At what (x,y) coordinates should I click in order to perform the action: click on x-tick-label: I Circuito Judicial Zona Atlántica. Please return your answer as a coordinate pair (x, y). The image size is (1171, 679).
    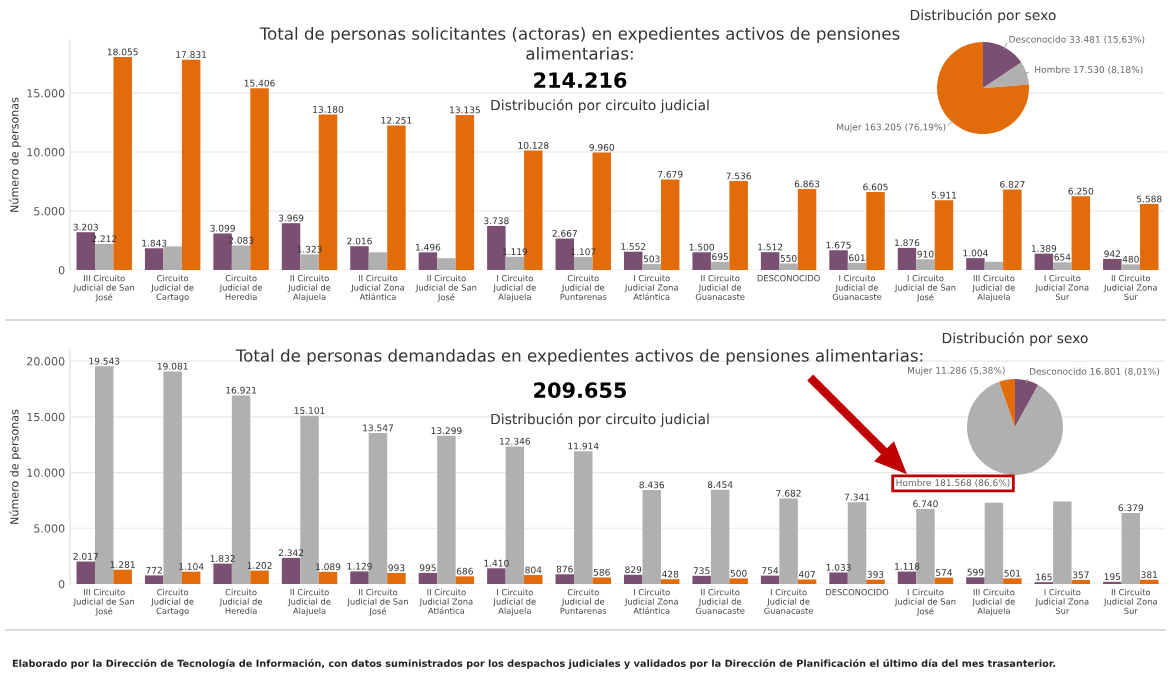
    Looking at the image, I should click on (651, 601).